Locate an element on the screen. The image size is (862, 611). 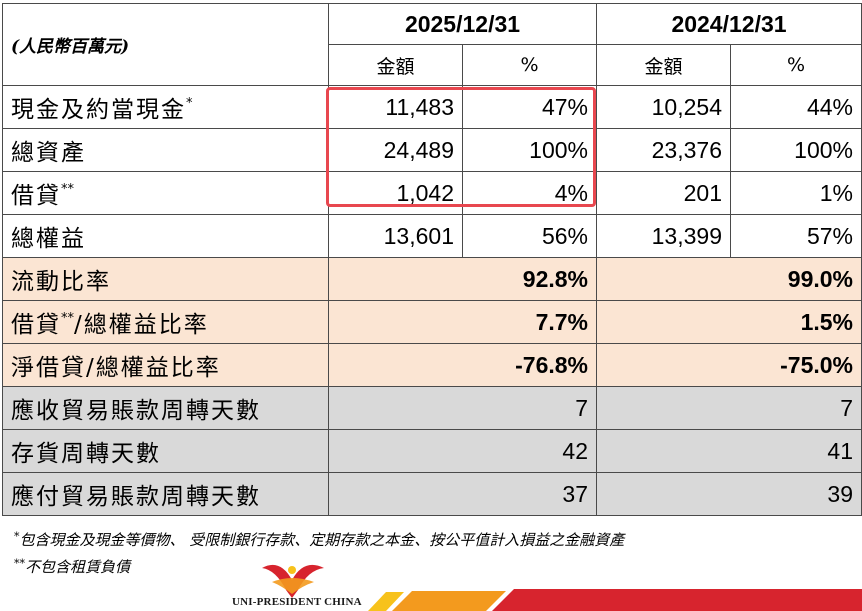
table-row: 現金及約當現金* 11,483 47% 10,254 44% is located at coordinates (432, 107).